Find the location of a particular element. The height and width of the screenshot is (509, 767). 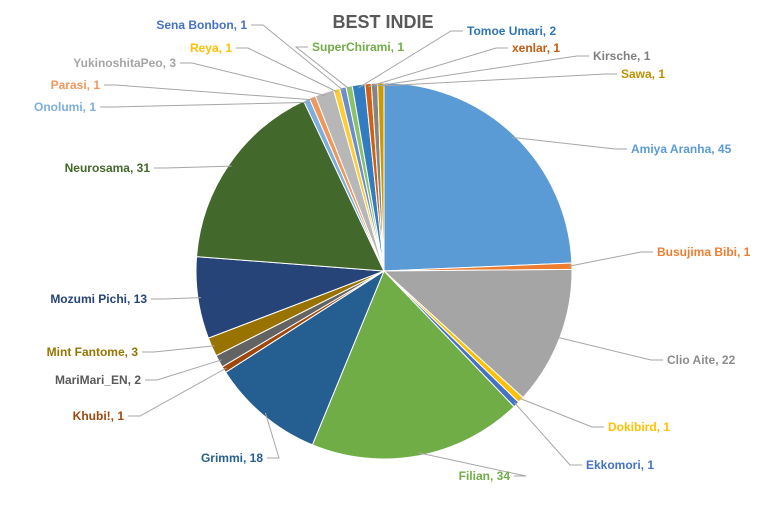

leader-line-filian is located at coordinates (472, 464).